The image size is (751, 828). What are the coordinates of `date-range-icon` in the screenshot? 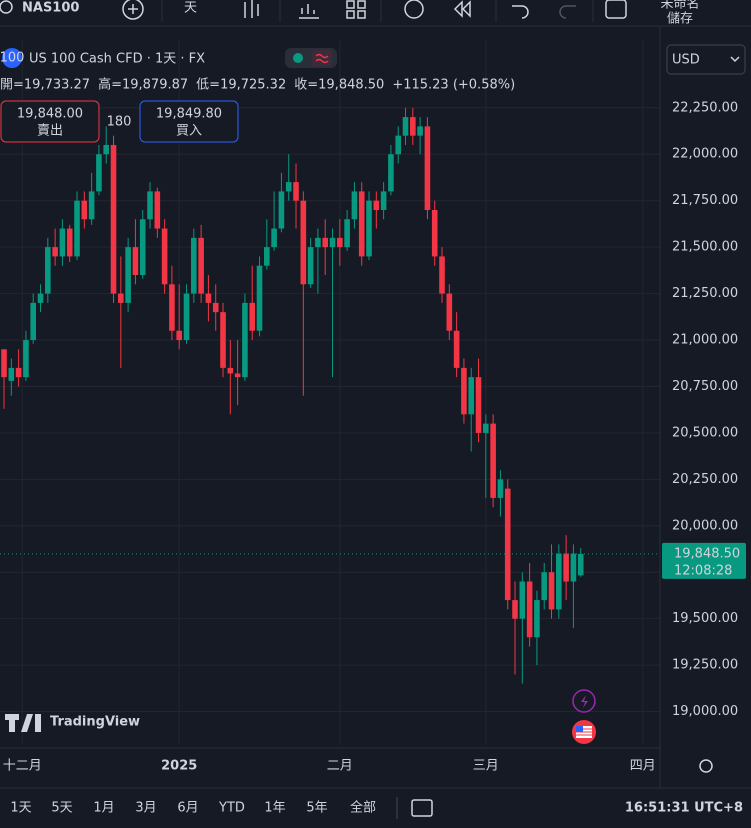 It's located at (422, 808).